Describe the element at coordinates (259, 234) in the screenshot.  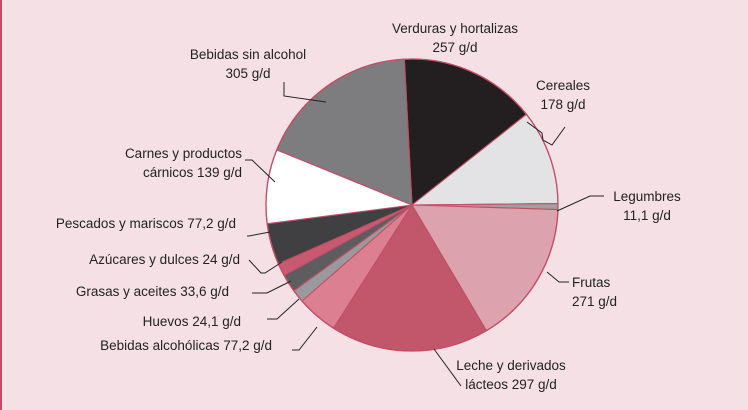
I see `leader-line-pescados-y-mariscos` at that location.